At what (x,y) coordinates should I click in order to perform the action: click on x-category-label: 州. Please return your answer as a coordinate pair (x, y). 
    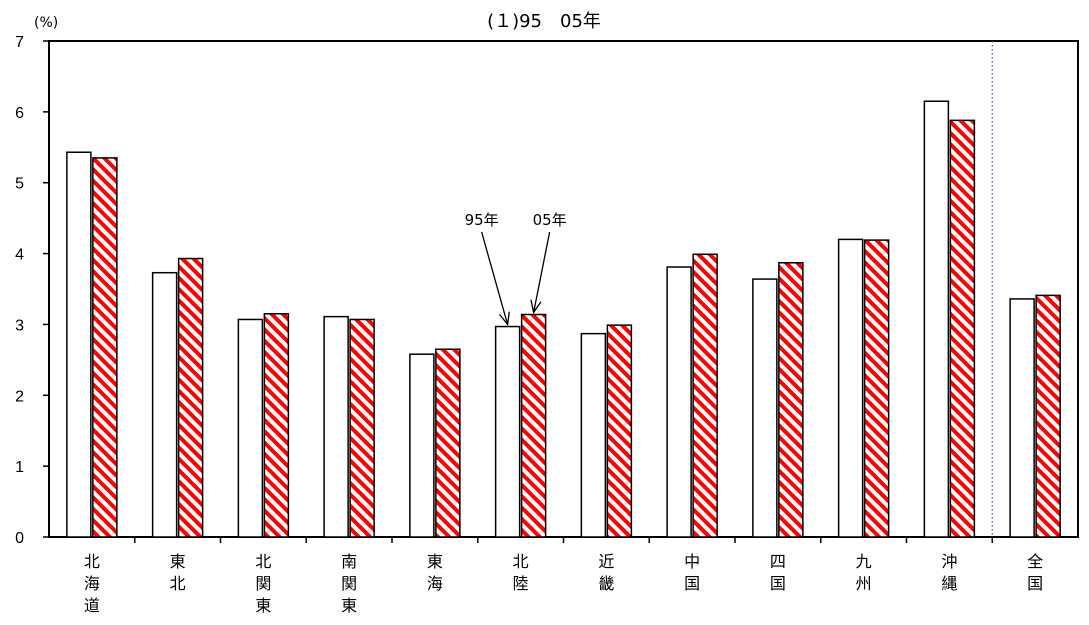
    Looking at the image, I should click on (864, 583).